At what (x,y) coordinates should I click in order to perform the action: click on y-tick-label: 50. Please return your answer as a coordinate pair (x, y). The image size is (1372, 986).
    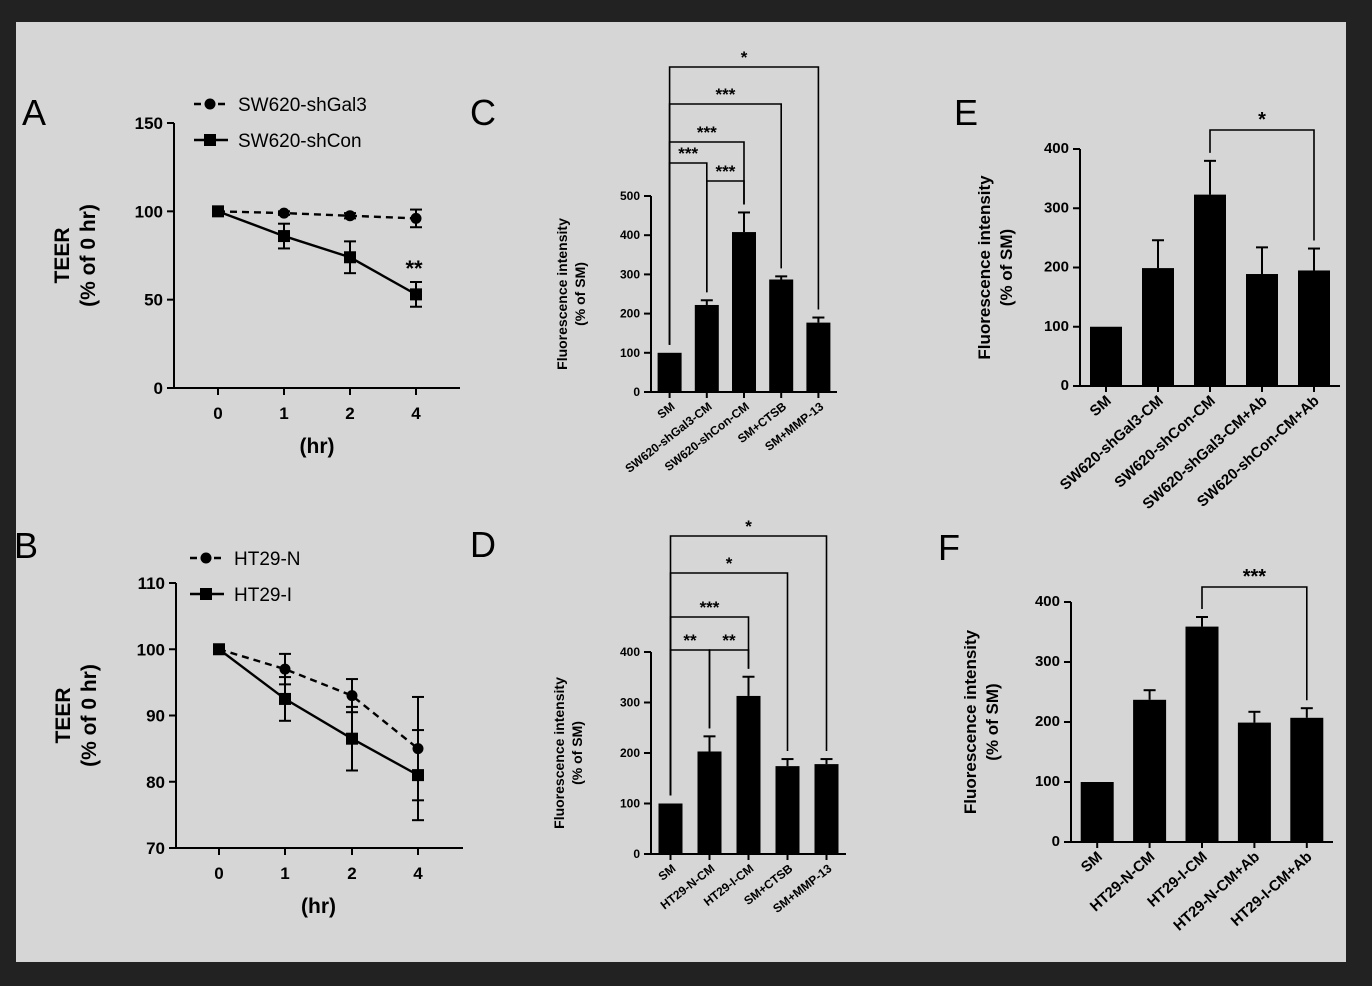
    Looking at the image, I should click on (153, 300).